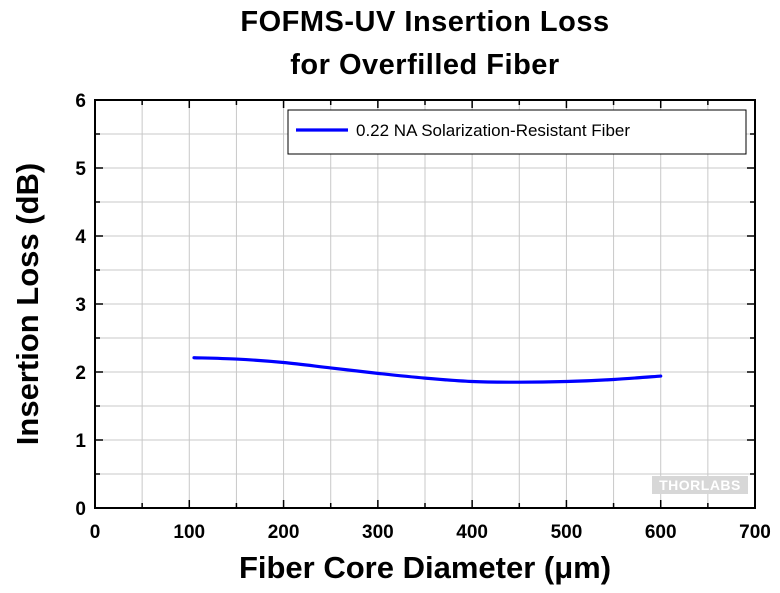  What do you see at coordinates (80, 441) in the screenshot?
I see `y-tick-label: 1` at bounding box center [80, 441].